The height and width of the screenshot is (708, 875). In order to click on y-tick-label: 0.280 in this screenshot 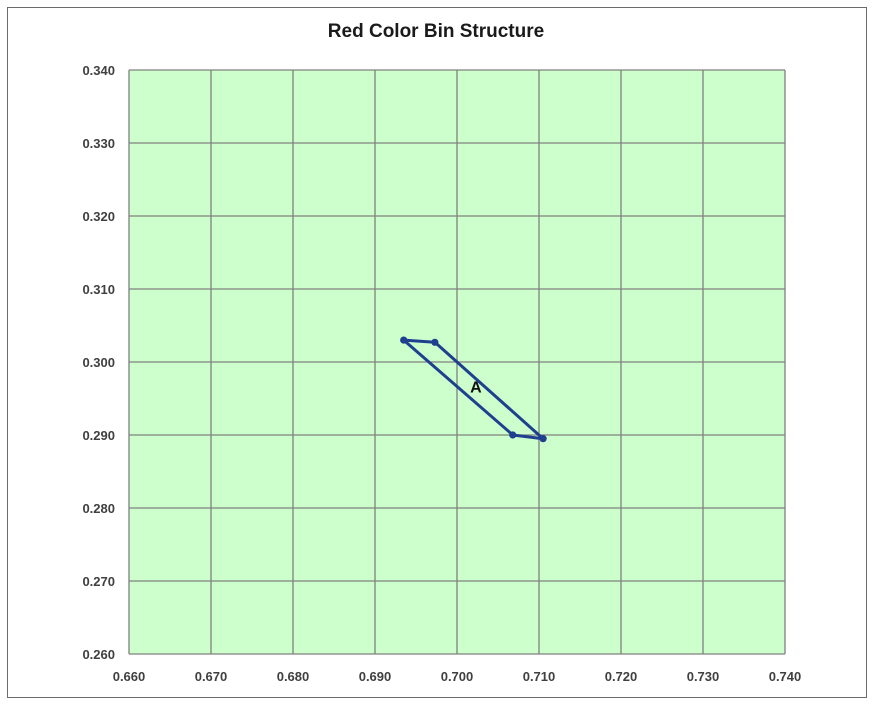, I will do `click(98, 508)`.